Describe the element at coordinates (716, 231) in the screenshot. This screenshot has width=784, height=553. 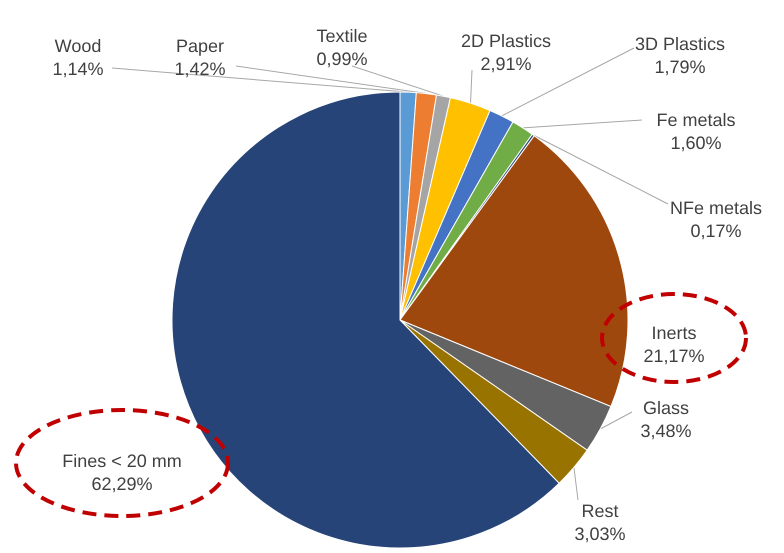
I see `data-label: 0,17%` at that location.